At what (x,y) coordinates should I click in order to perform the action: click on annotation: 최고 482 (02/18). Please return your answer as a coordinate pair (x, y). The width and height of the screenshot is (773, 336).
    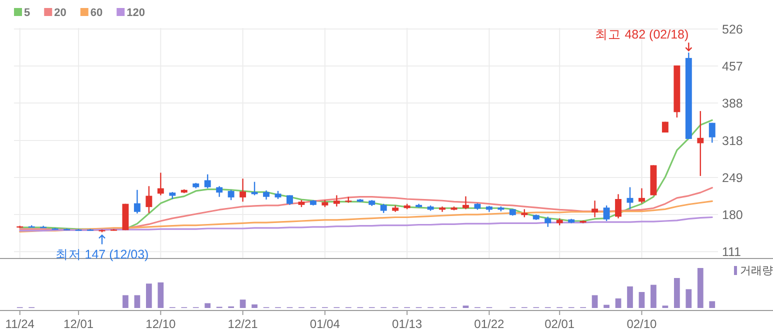
    Looking at the image, I should click on (642, 35).